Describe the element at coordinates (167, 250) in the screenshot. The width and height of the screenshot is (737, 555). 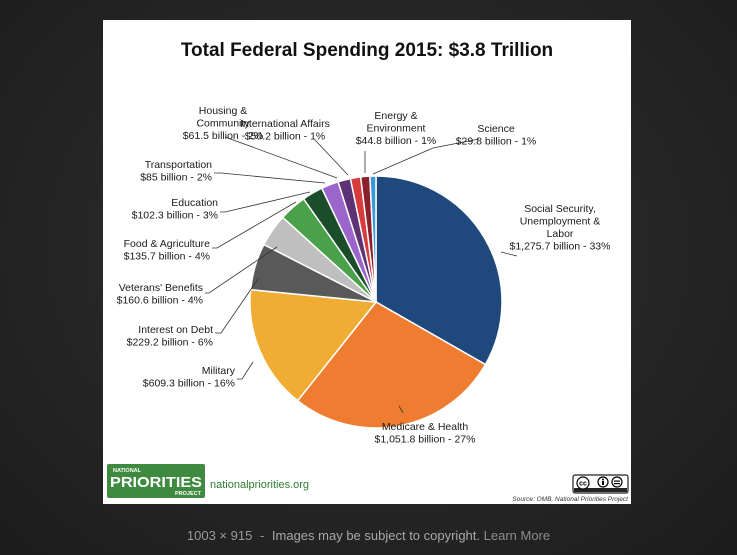
I see `label-food: Food & Agriculture $135.7 billion - 4%` at that location.